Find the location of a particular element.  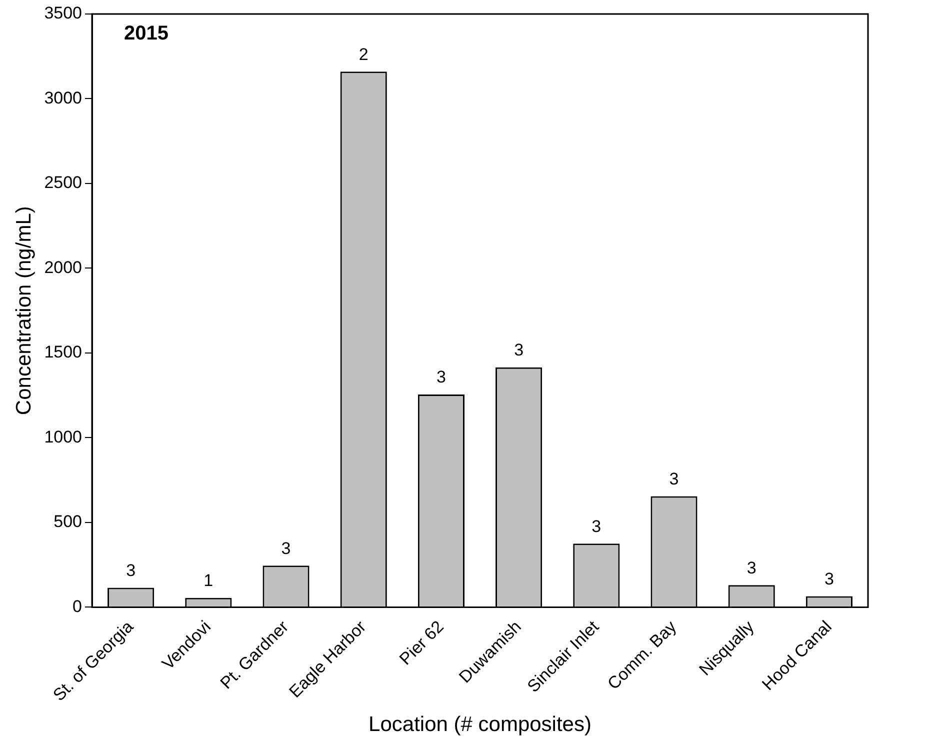

y-axis-title: Concentration (ng/mL) is located at coordinates (24, 311).